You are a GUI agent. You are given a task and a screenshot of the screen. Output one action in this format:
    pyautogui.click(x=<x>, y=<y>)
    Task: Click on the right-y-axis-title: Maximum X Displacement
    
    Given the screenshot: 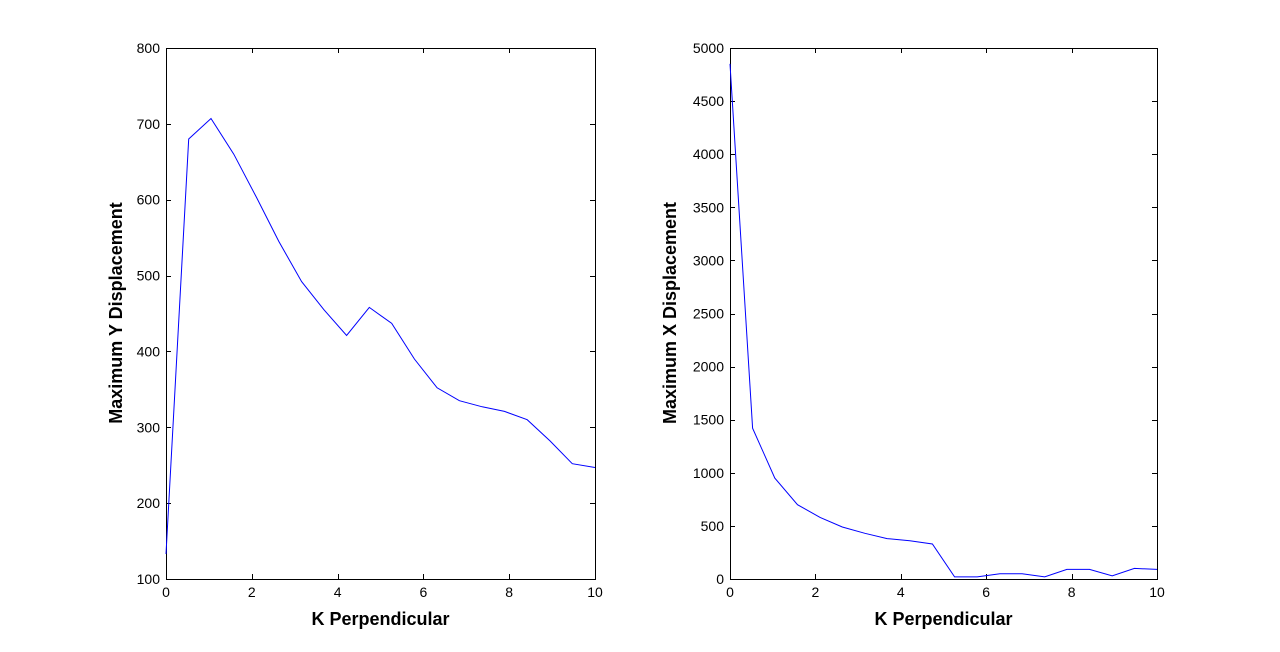 What is the action you would take?
    pyautogui.click(x=670, y=313)
    